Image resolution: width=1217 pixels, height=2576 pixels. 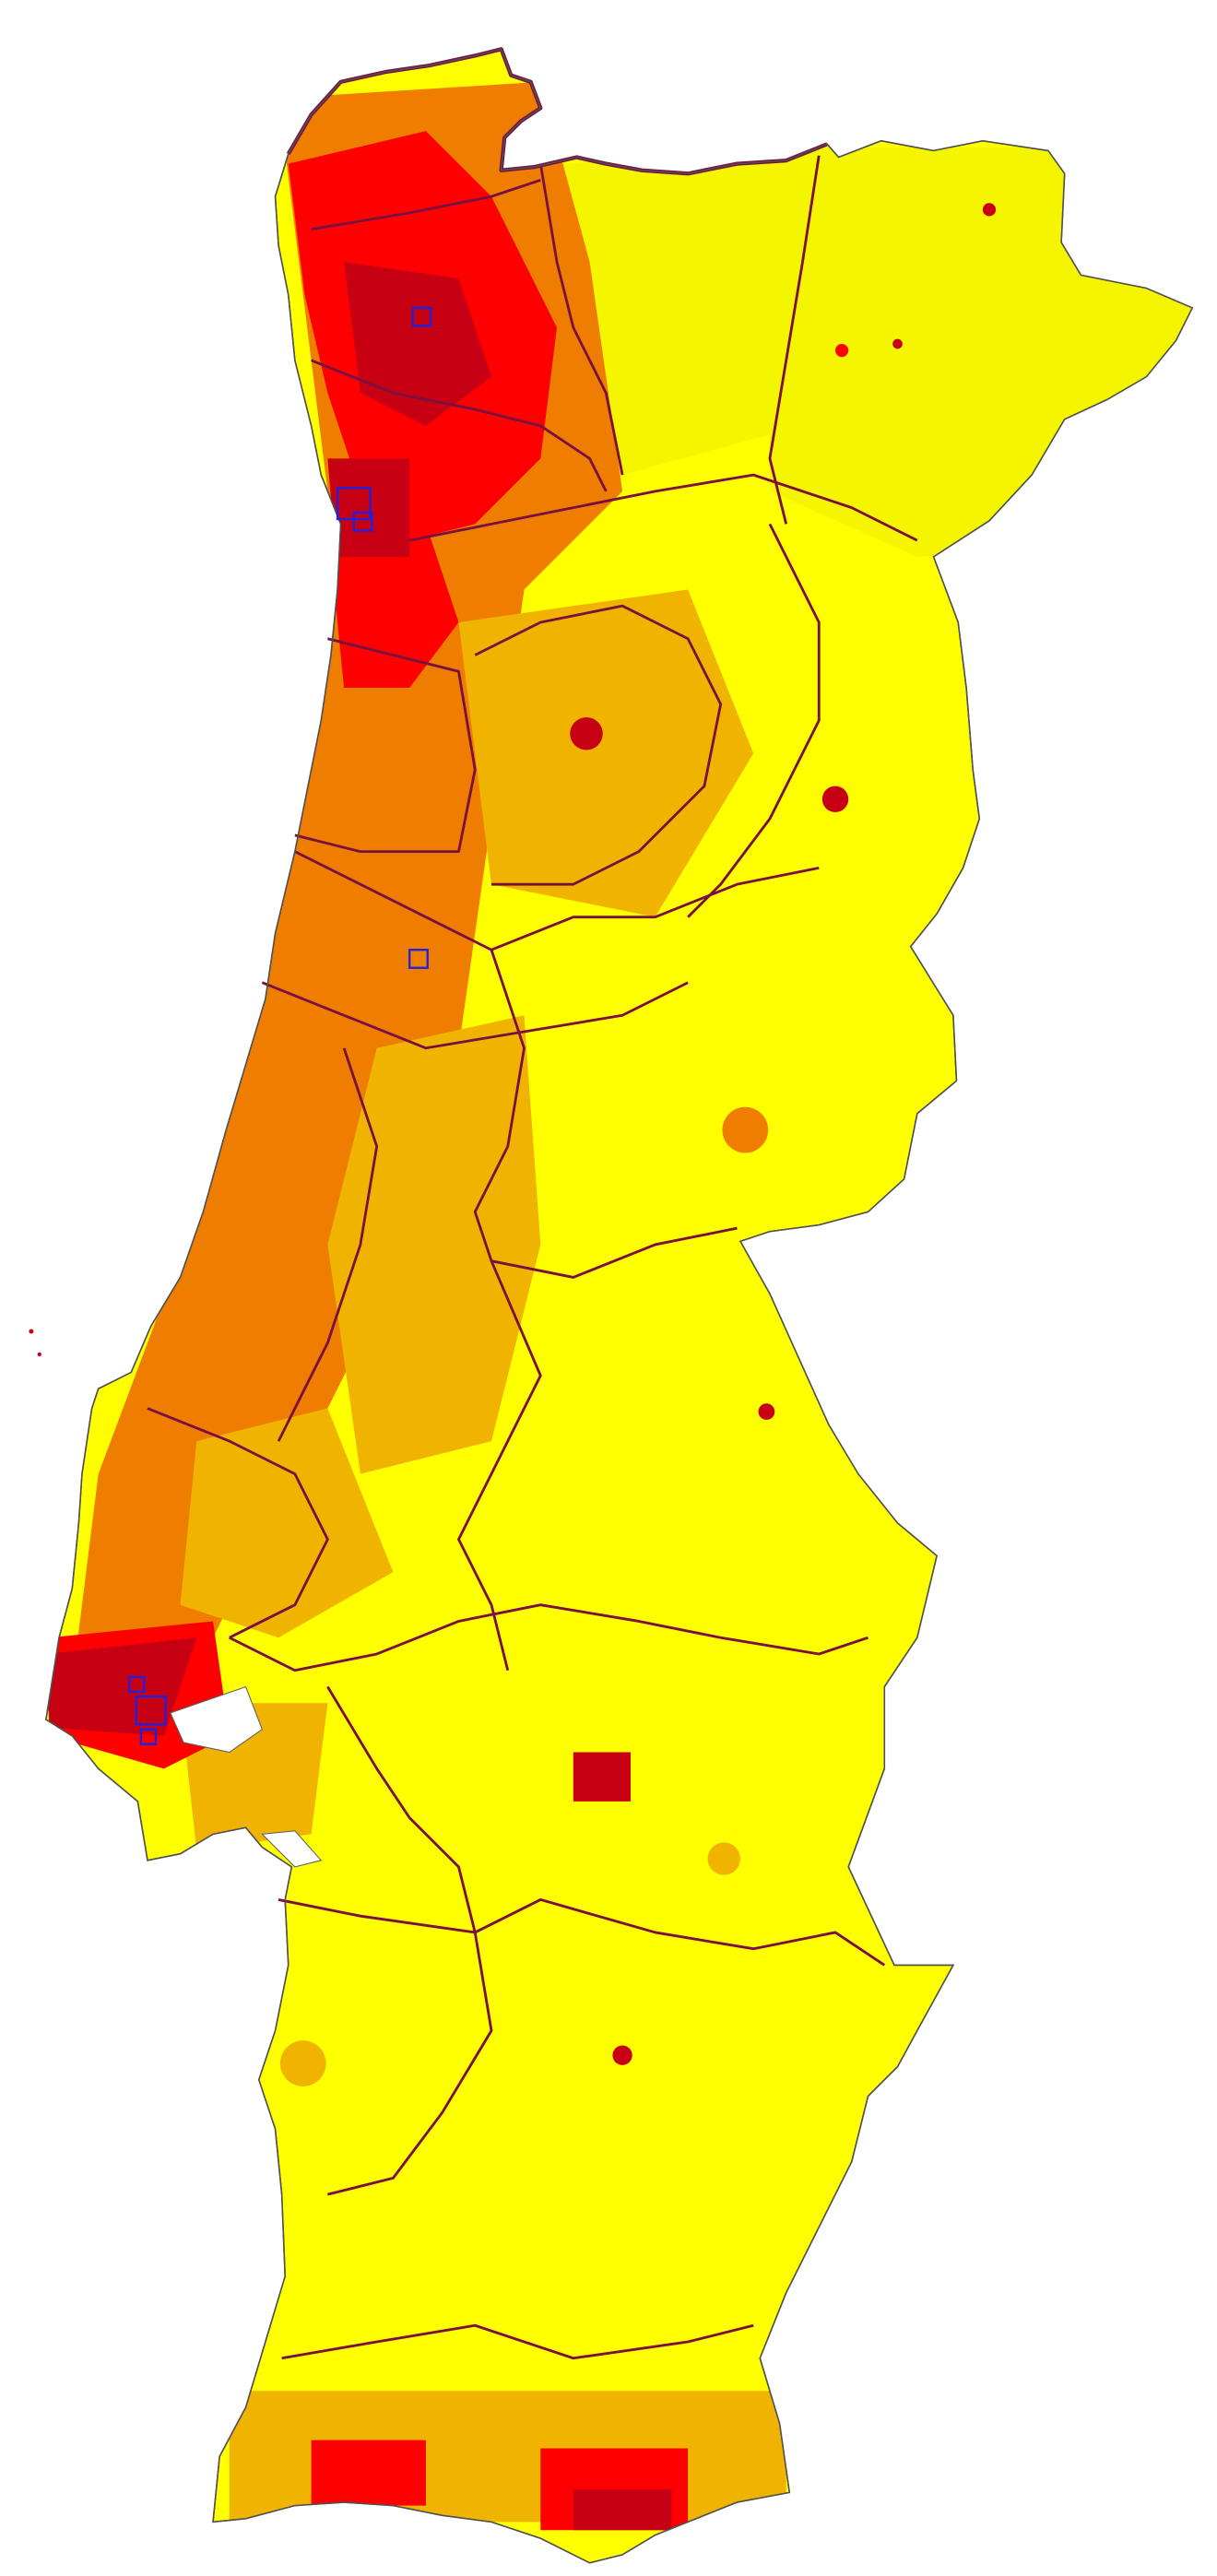 What do you see at coordinates (606, 1826) in the screenshot?
I see `border-evora-beja` at bounding box center [606, 1826].